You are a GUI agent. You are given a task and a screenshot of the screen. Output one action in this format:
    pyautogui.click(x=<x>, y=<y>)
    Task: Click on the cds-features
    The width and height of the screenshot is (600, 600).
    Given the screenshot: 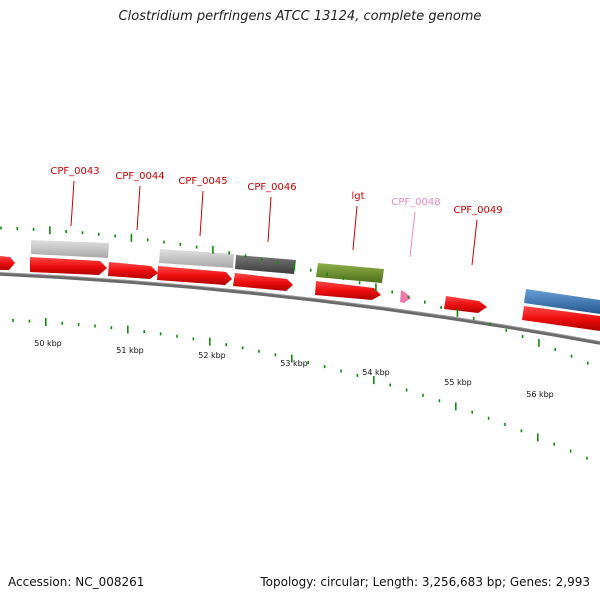 What is the action you would take?
    pyautogui.click(x=300, y=293)
    